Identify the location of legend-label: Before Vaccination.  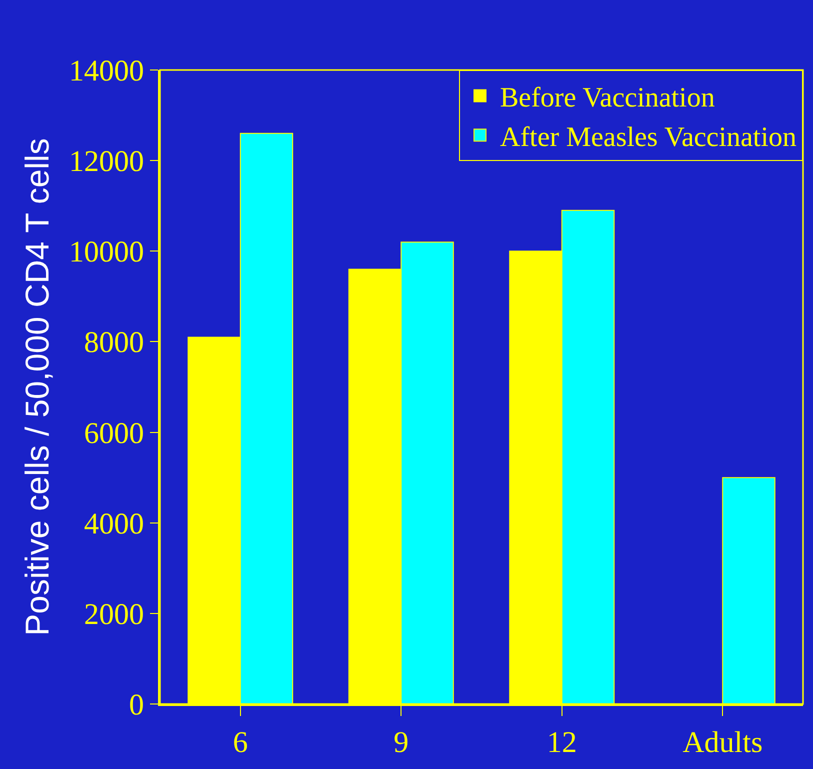
(607, 98).